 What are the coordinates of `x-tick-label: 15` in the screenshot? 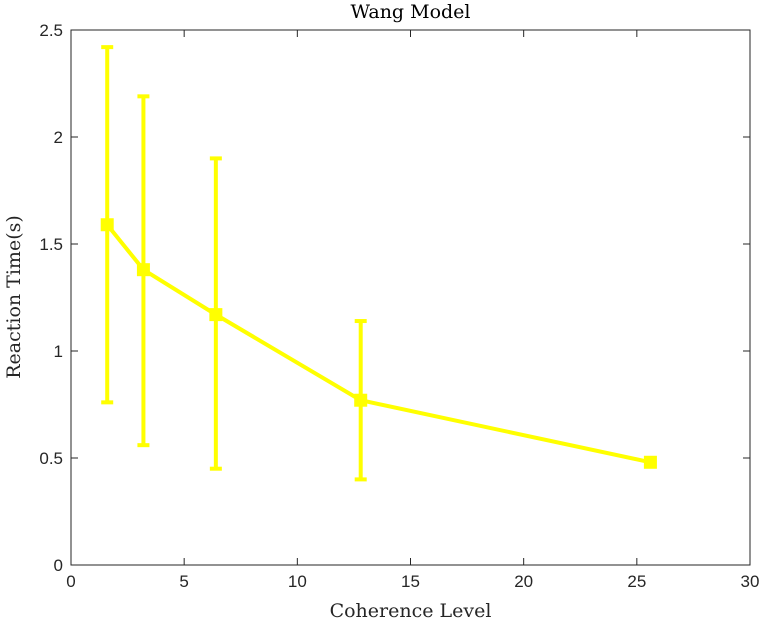 It's located at (410, 581).